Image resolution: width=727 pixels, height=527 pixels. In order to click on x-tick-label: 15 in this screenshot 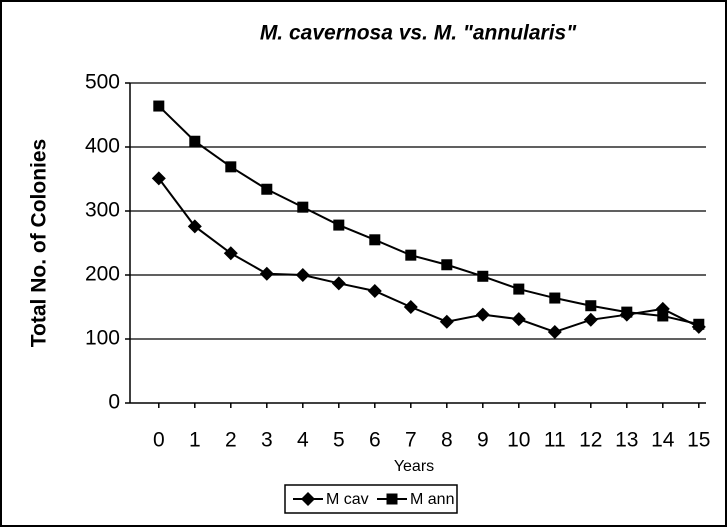, I will do `click(698, 440)`.